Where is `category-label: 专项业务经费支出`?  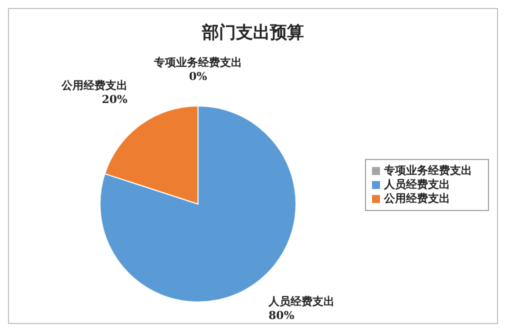 category-label: 专项业务经费支出 is located at coordinates (198, 62).